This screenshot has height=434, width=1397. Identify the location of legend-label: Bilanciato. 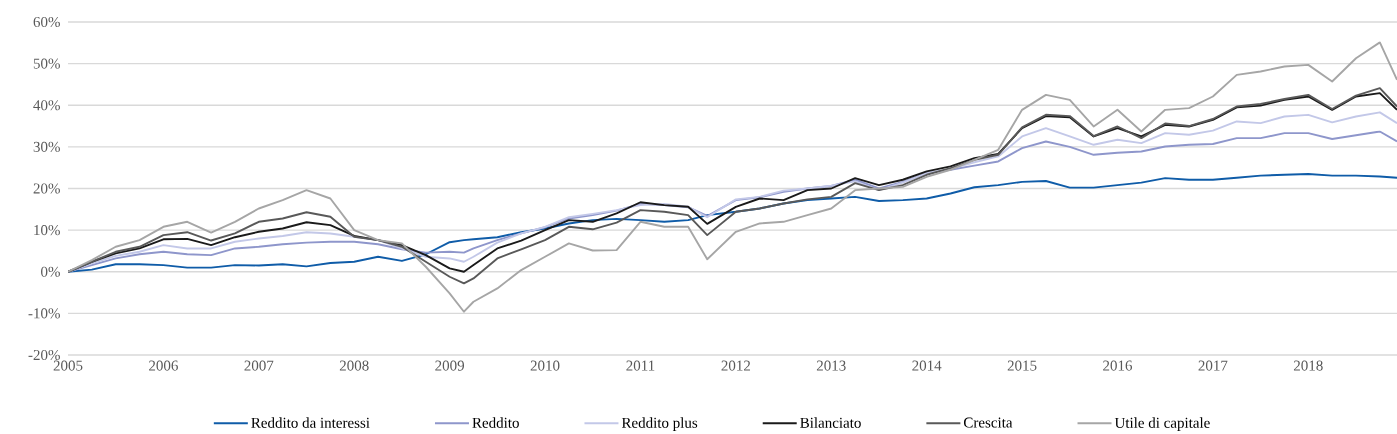
(830, 422).